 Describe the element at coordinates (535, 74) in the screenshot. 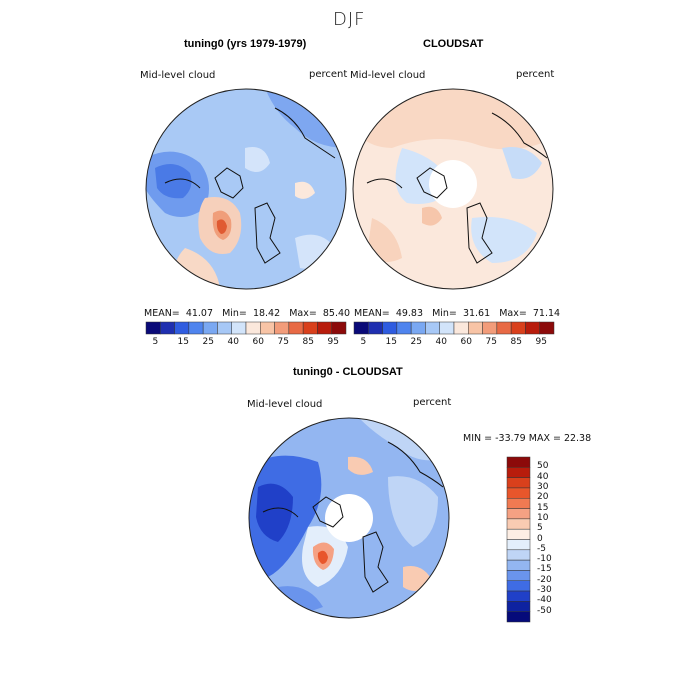

I see `right-units-label: percent` at that location.